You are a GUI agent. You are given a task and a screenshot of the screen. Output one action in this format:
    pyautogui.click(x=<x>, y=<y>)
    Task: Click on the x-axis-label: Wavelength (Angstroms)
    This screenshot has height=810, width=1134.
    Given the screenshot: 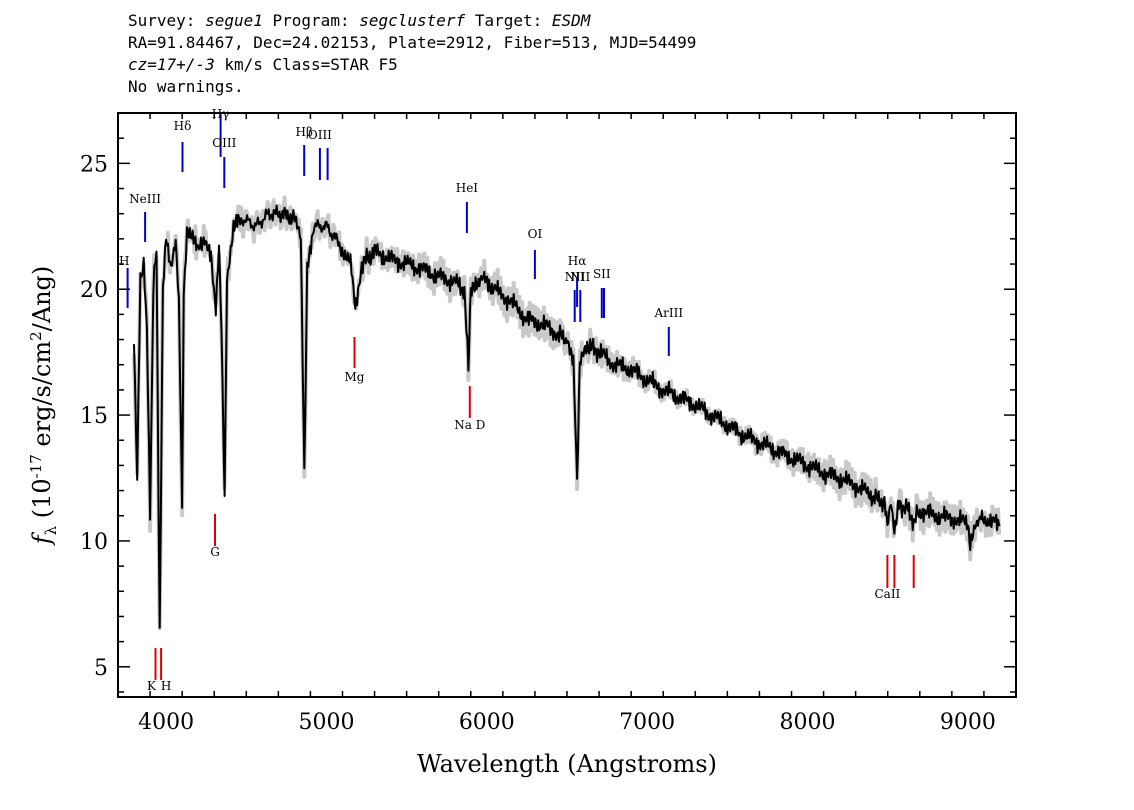 What is the action you would take?
    pyautogui.click(x=567, y=764)
    